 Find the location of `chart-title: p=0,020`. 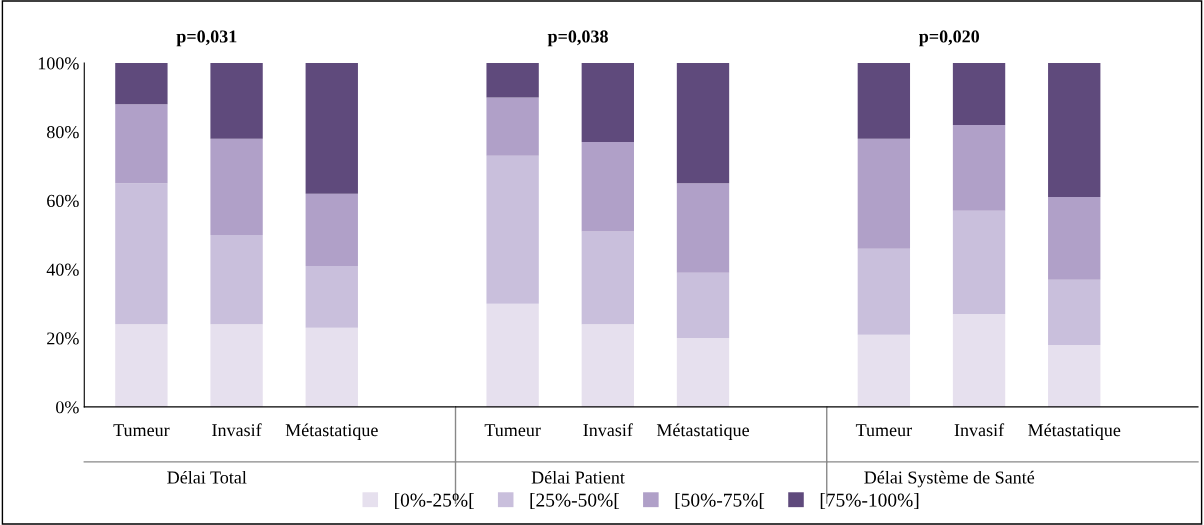

chart-title: p=0,020 is located at coordinates (949, 38).